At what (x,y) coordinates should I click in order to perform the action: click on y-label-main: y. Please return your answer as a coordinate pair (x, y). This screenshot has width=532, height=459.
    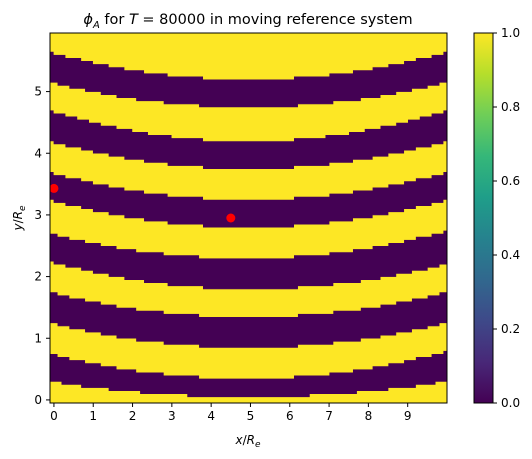
    Looking at the image, I should click on (18, 227).